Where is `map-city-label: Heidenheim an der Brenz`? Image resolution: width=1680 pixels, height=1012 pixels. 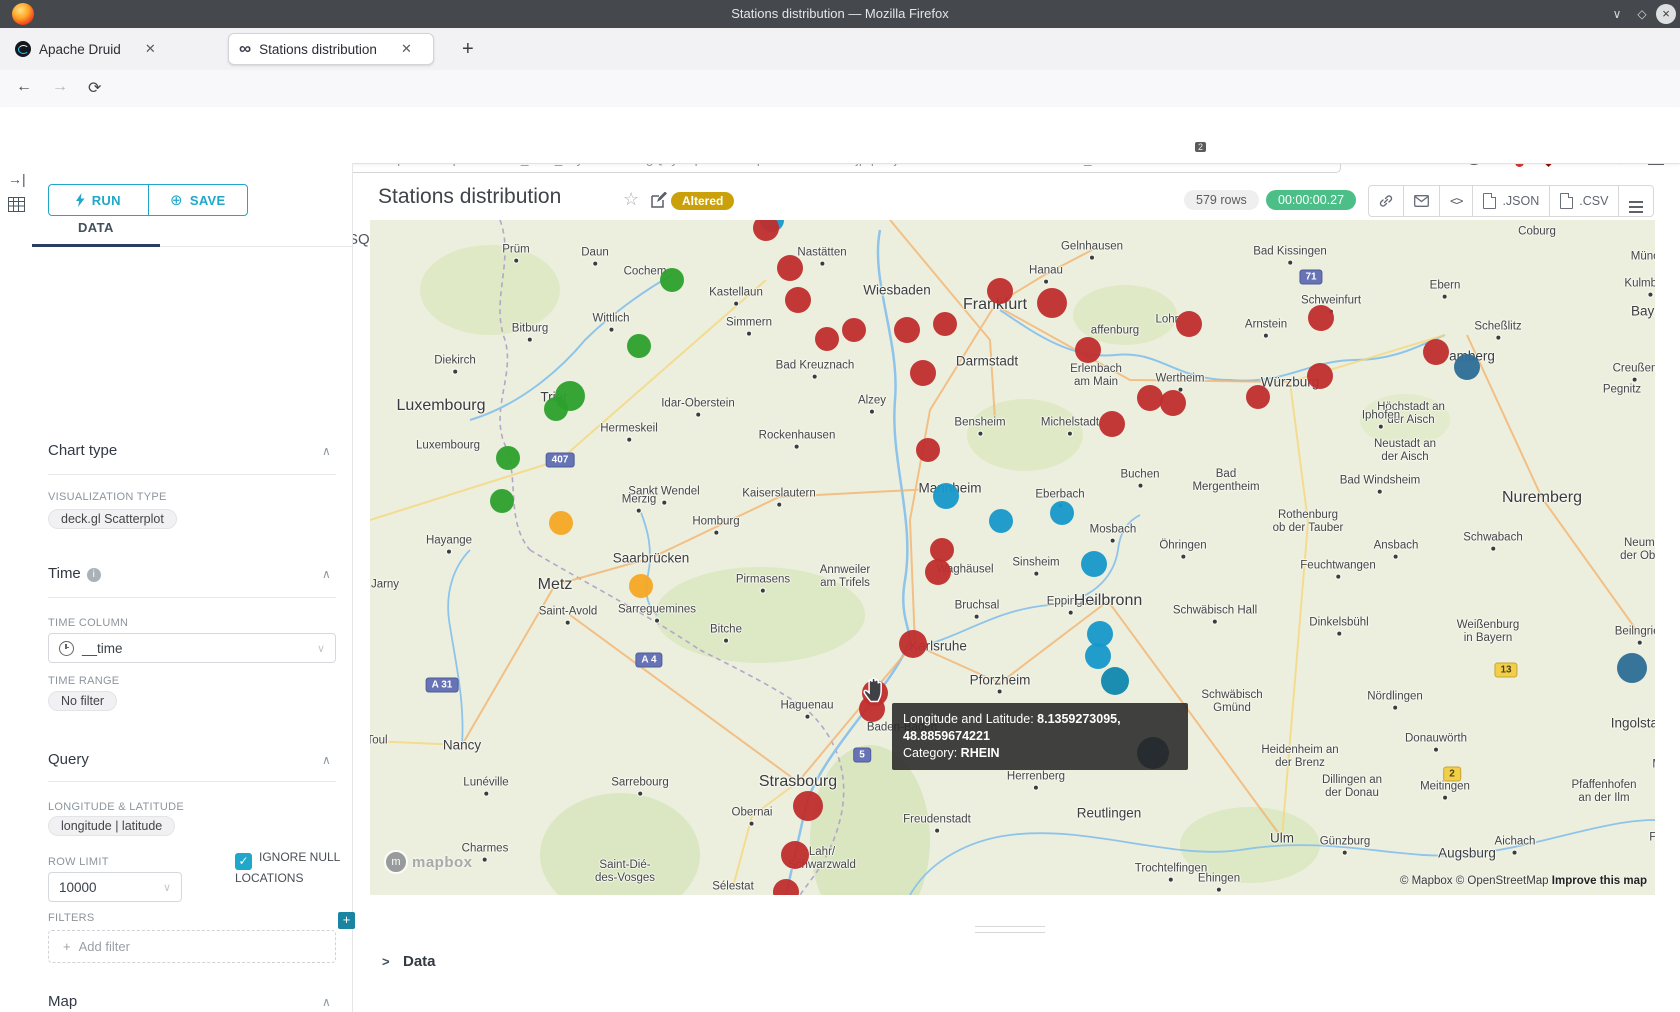 map-city-label: Heidenheim an der Brenz is located at coordinates (1300, 756).